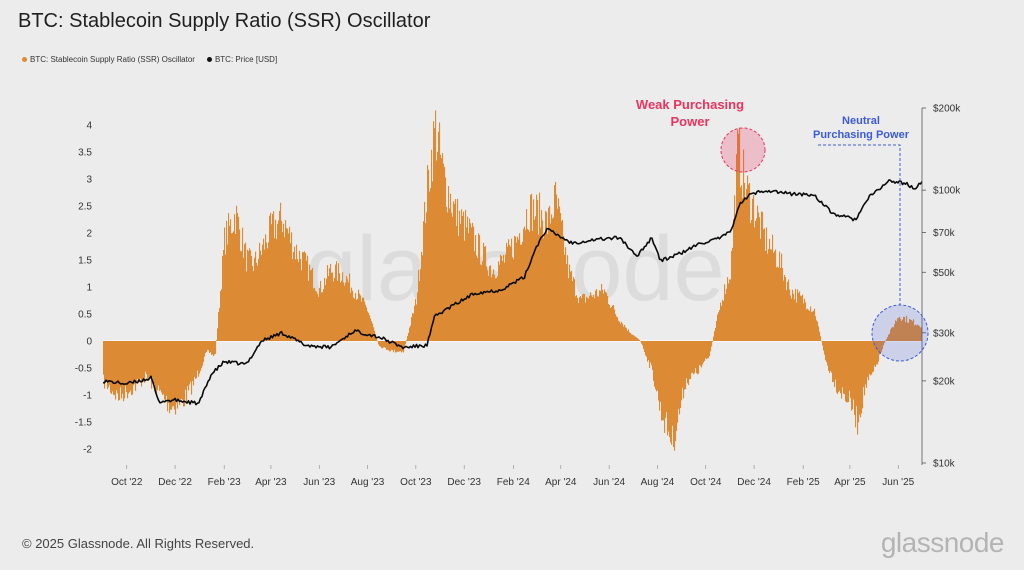 The height and width of the screenshot is (570, 1024). Describe the element at coordinates (209, 59) in the screenshot. I see `legend-swatch-price` at that location.